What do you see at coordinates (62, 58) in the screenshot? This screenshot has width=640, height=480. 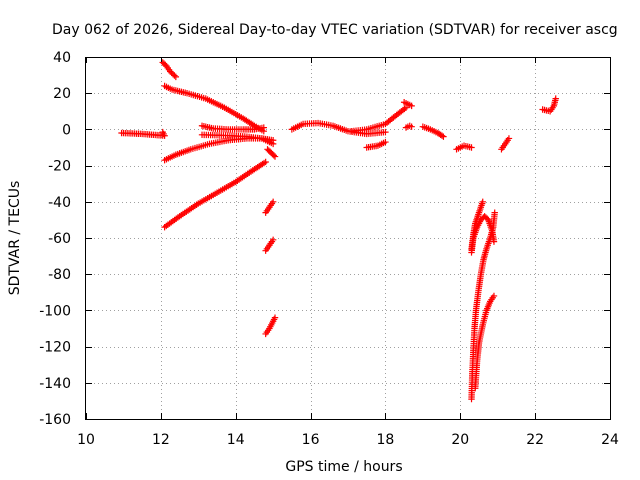 I see `y-tick-label: 40` at bounding box center [62, 58].